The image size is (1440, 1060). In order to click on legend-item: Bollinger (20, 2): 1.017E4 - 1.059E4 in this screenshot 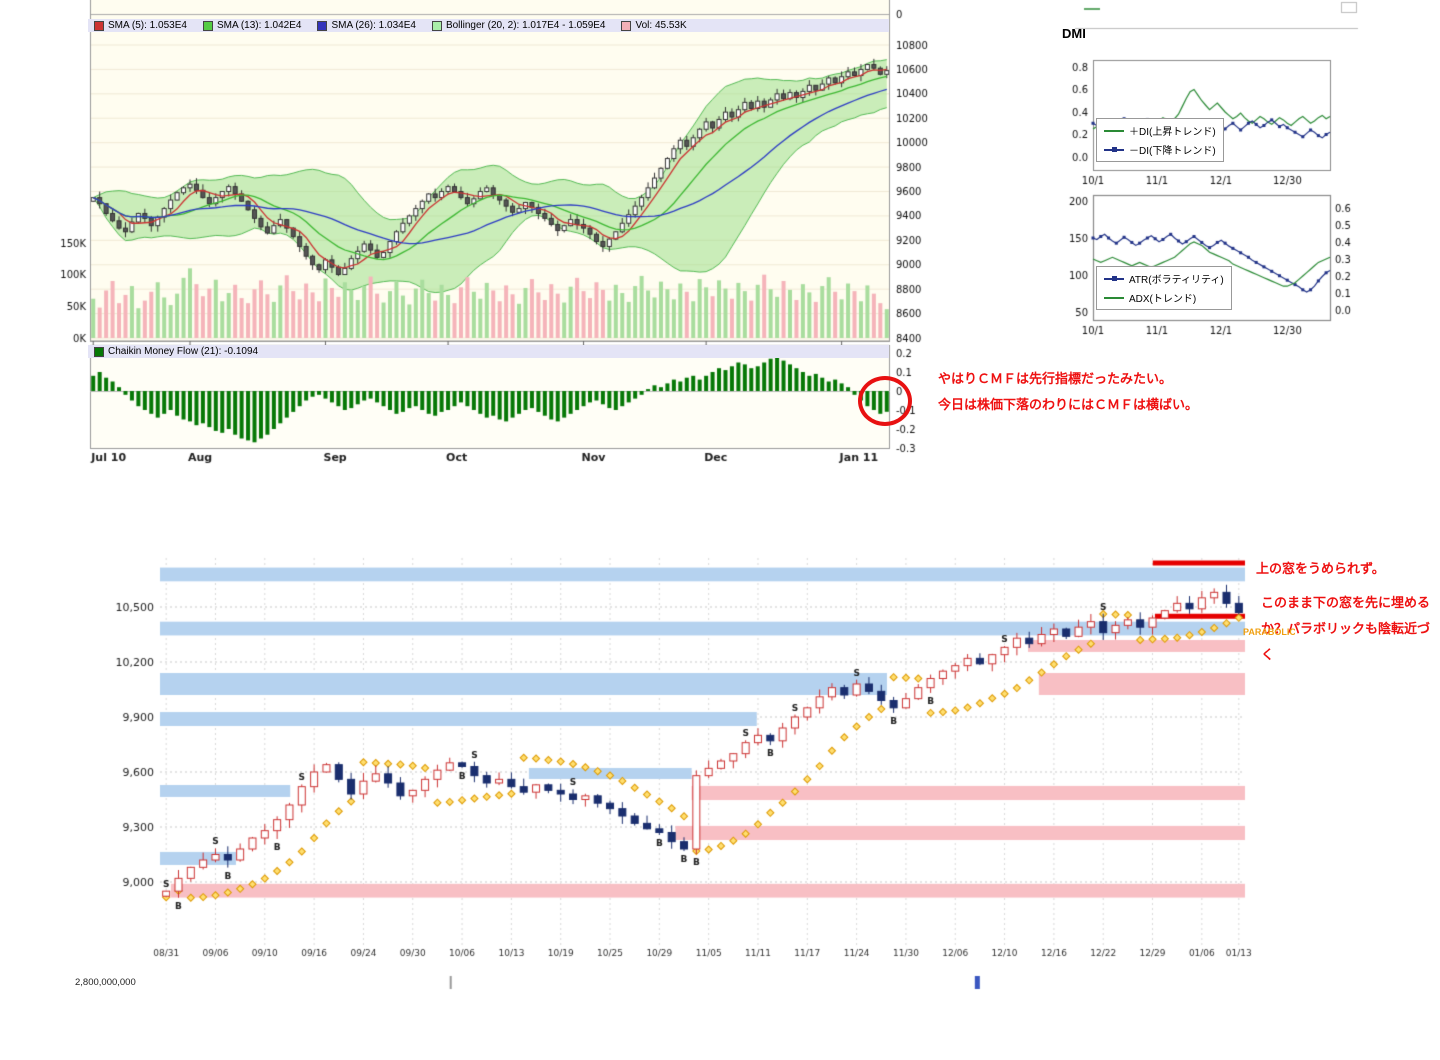, I will do `click(518, 25)`.